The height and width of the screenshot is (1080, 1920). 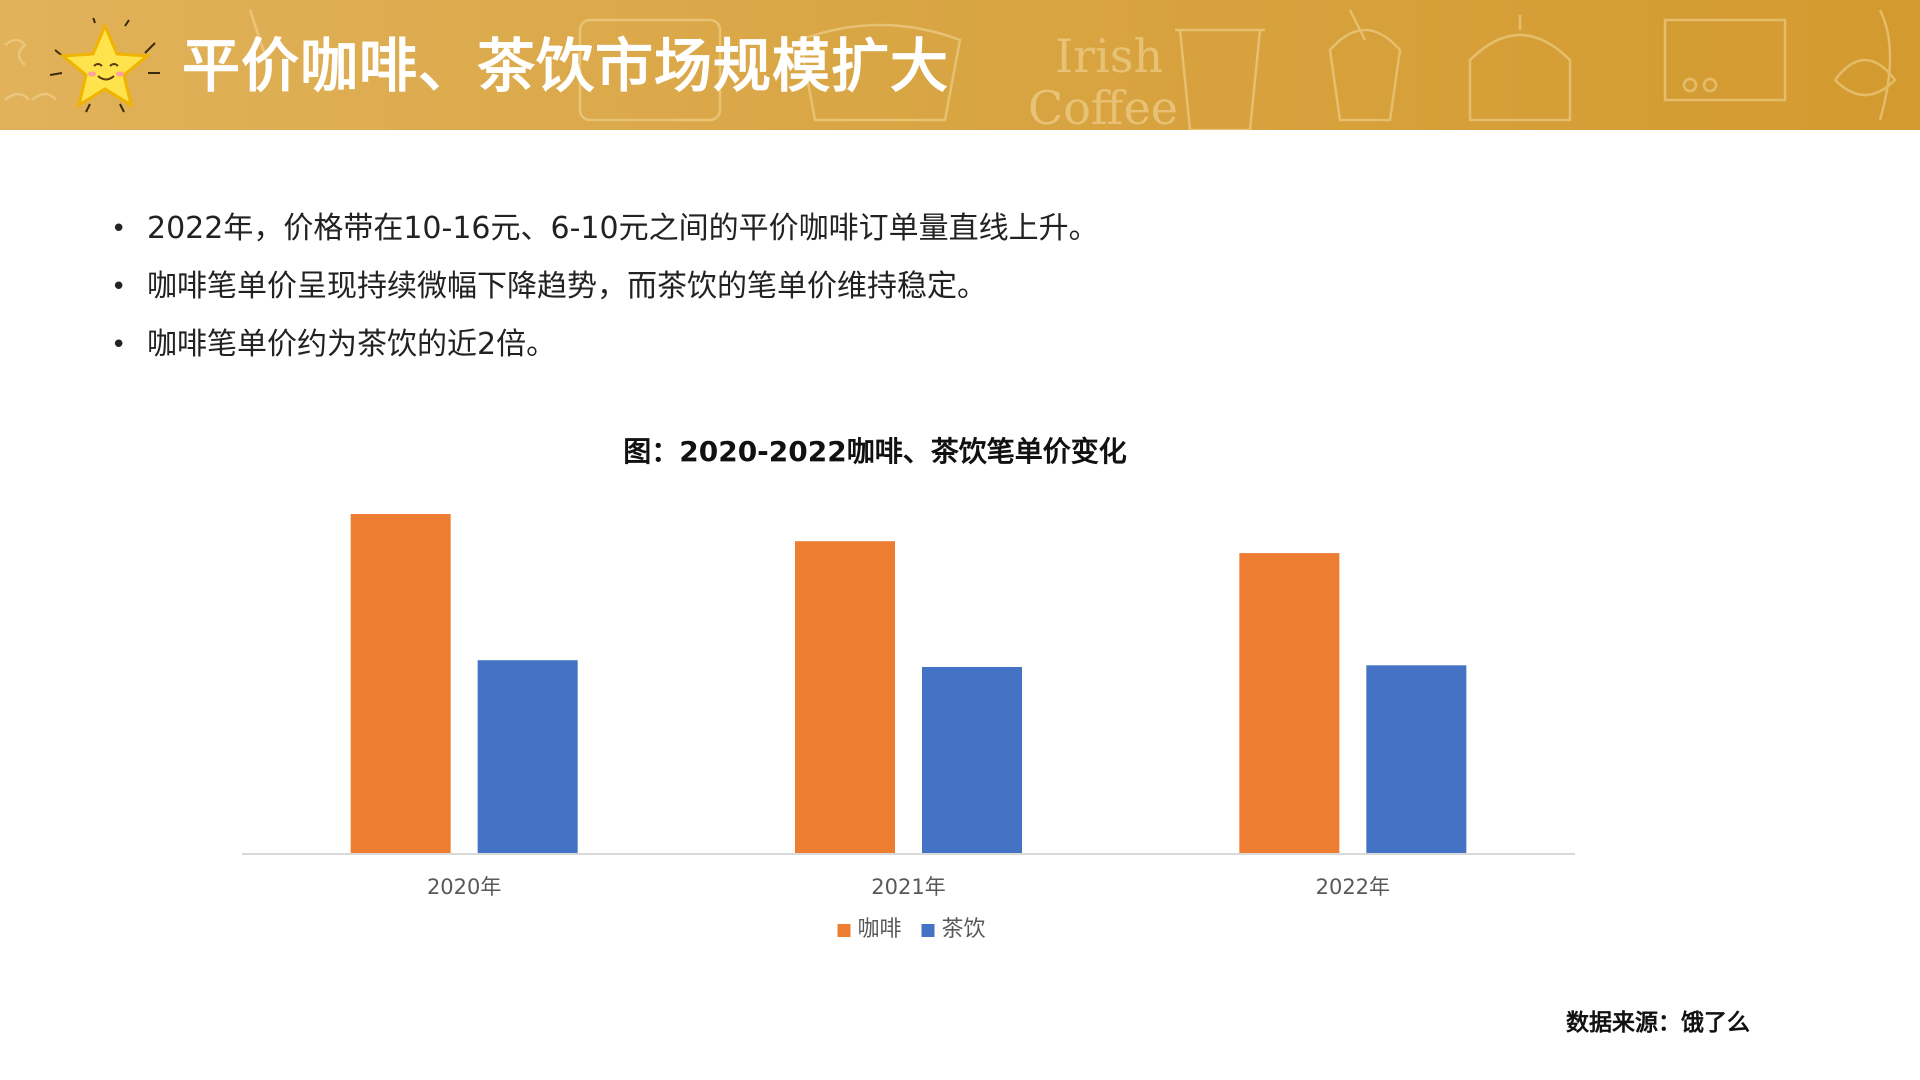 I want to click on bar-茶饮-2020年, so click(x=527, y=757).